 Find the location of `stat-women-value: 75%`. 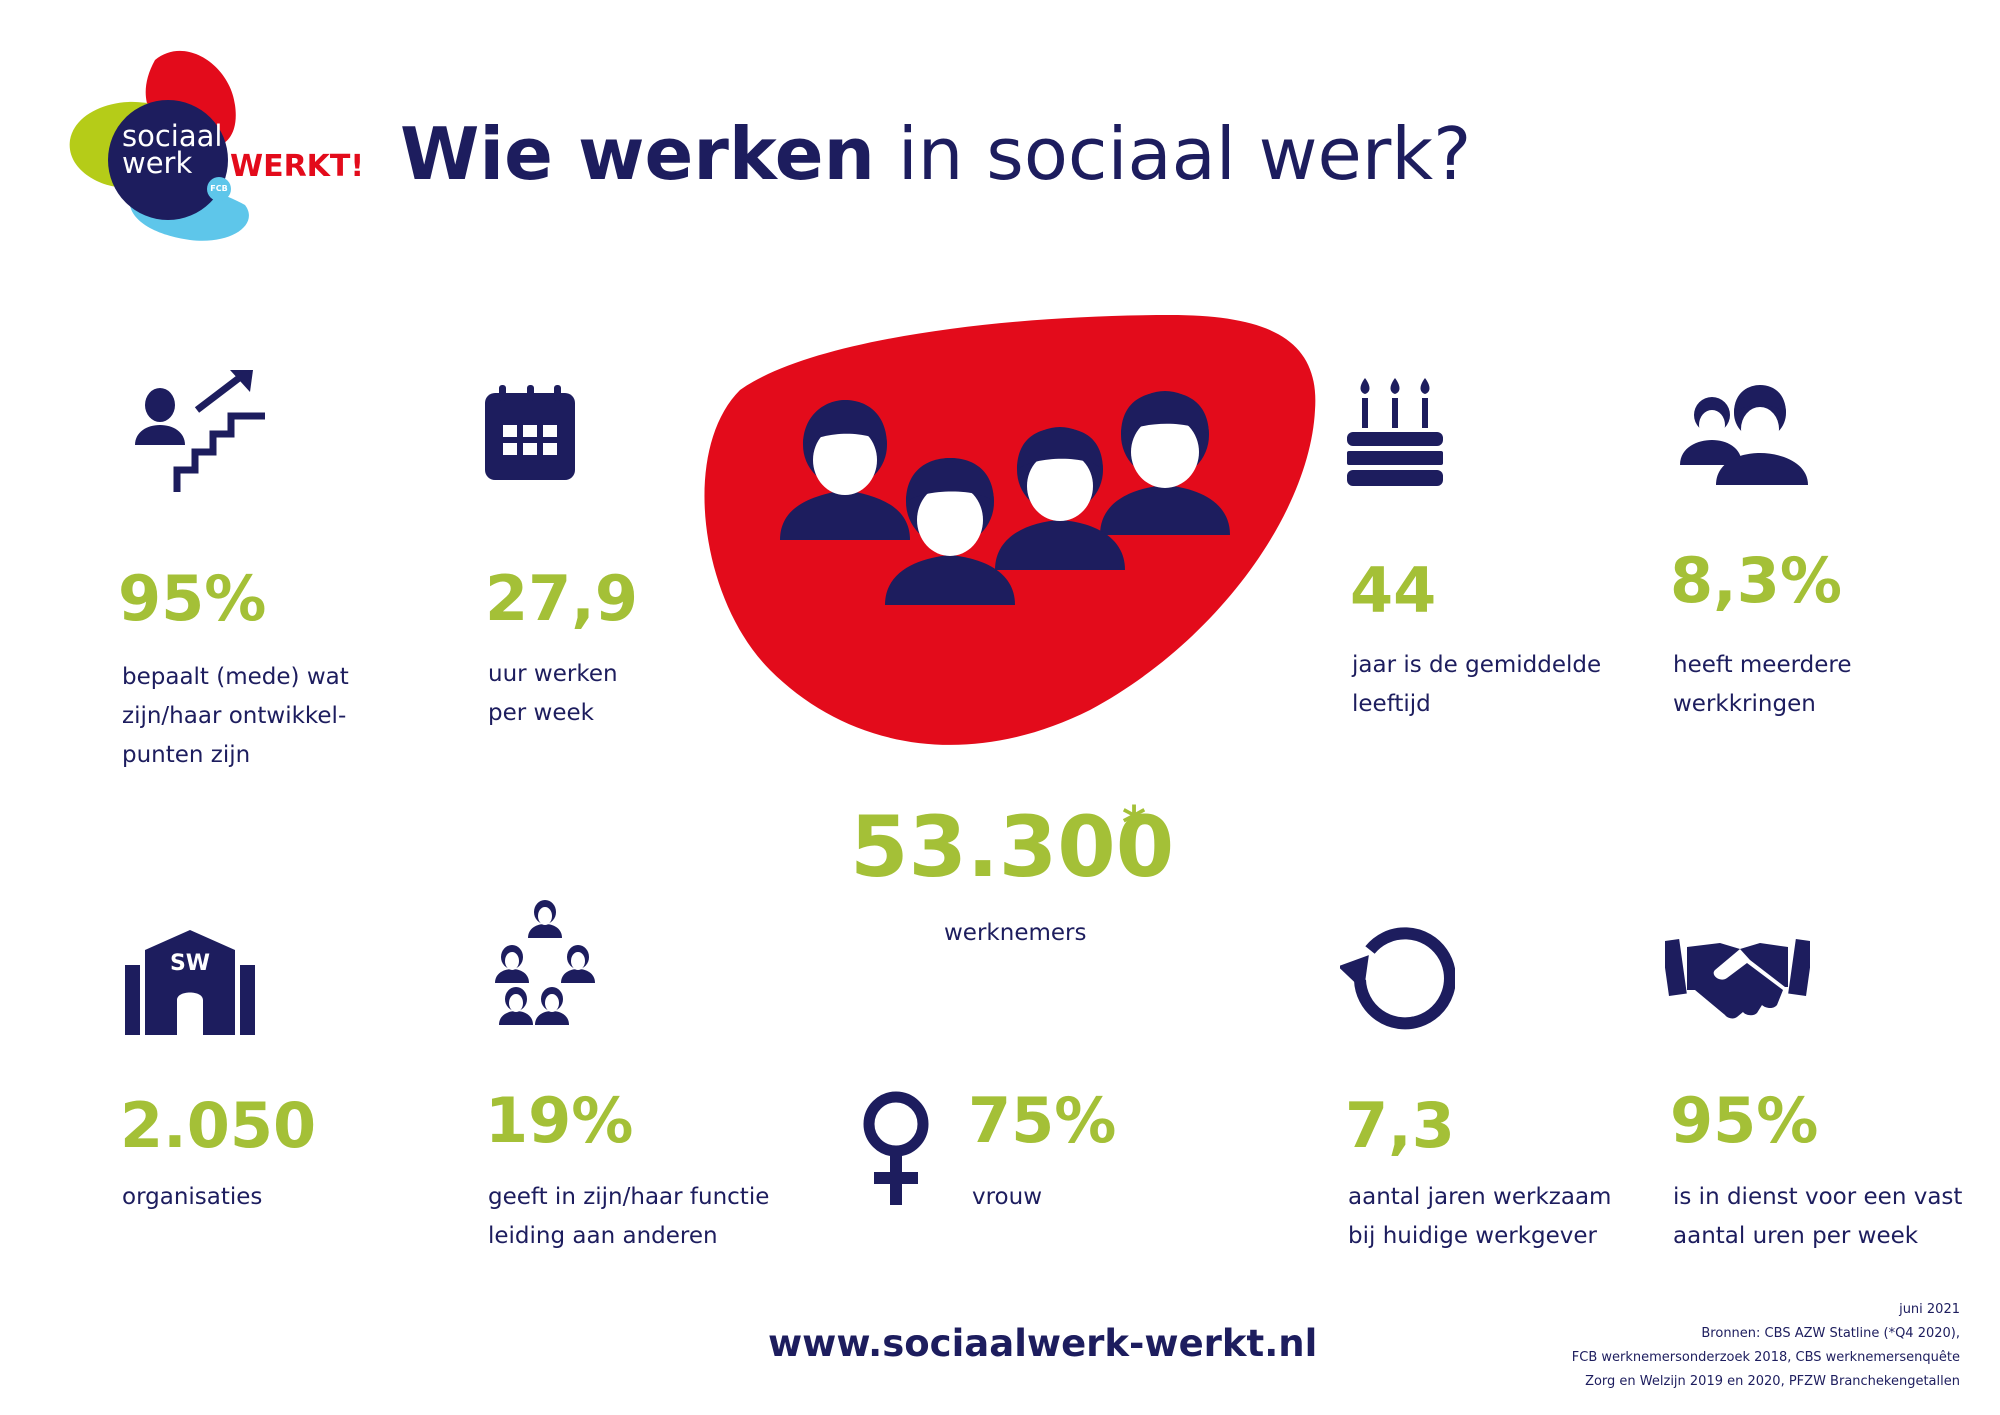

stat-women-value: 75% is located at coordinates (1042, 1120).